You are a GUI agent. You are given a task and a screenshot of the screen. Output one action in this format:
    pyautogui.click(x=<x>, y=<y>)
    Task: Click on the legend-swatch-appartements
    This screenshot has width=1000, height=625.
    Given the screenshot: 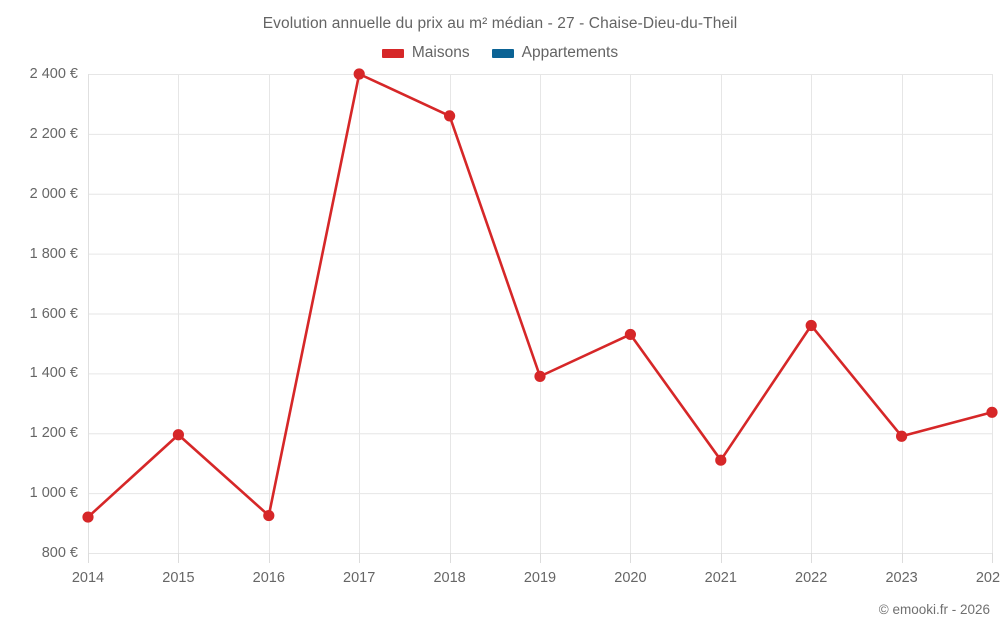 What is the action you would take?
    pyautogui.click(x=502, y=53)
    